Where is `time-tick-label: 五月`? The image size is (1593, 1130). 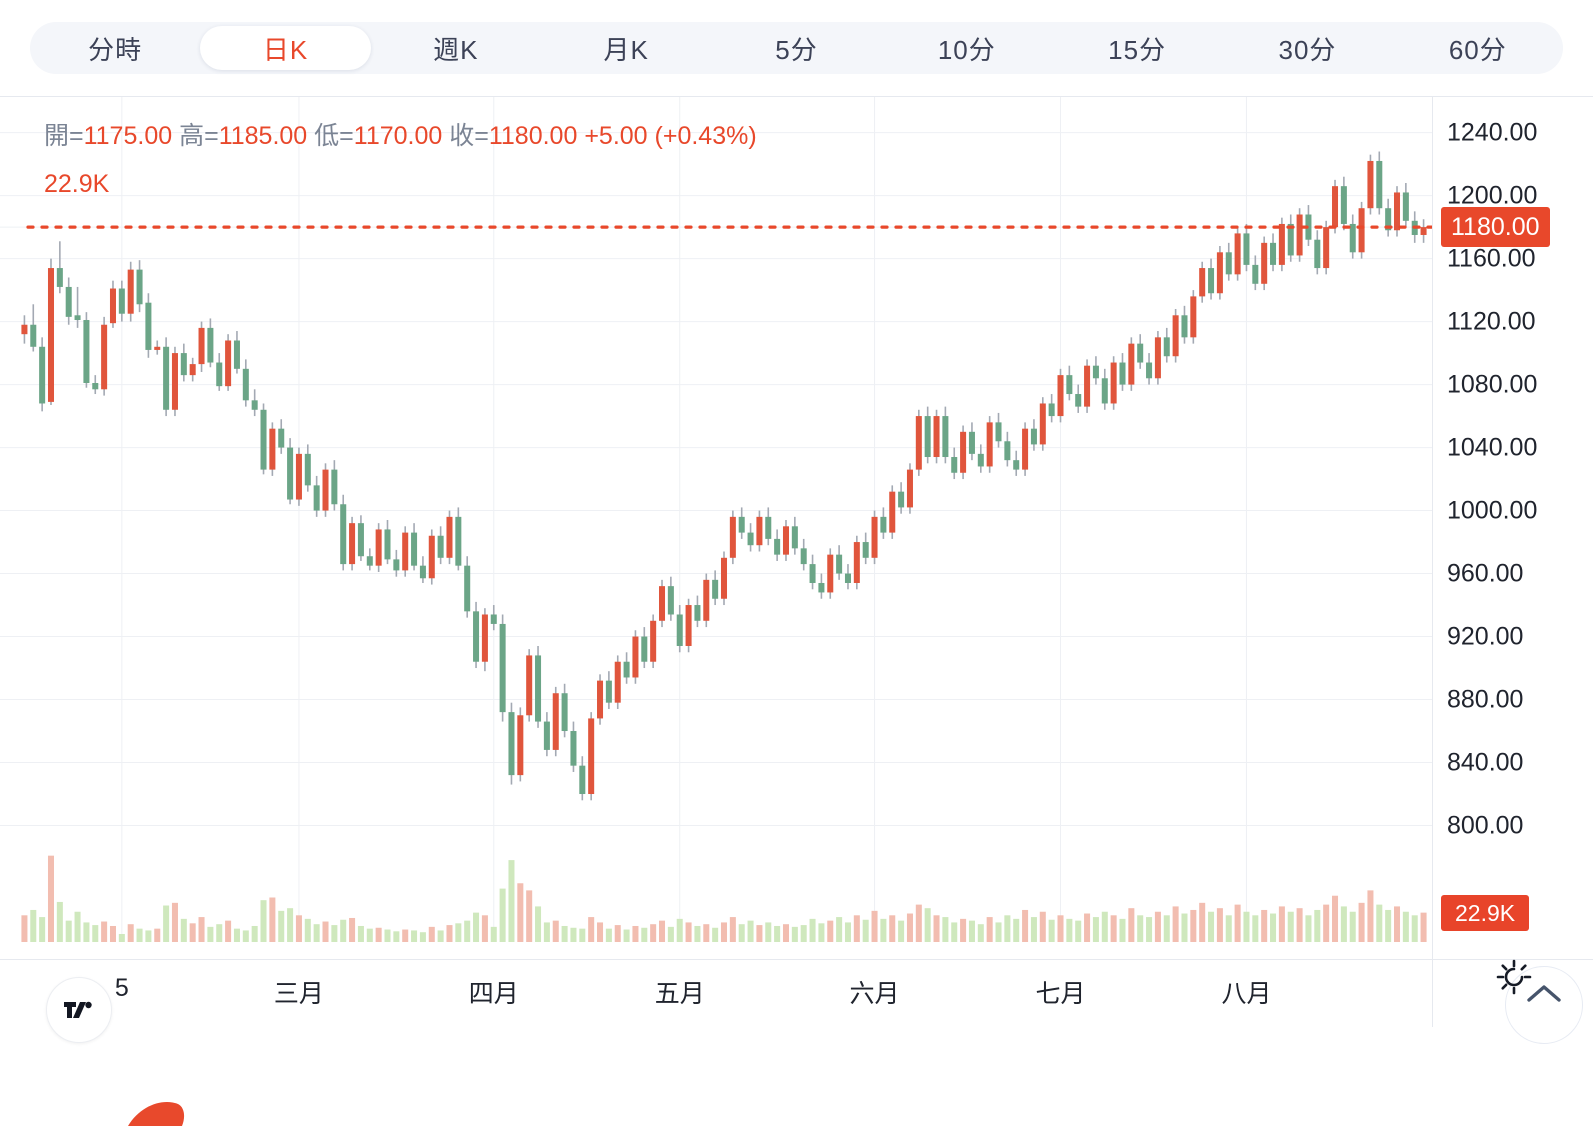 time-tick-label: 五月 is located at coordinates (679, 994).